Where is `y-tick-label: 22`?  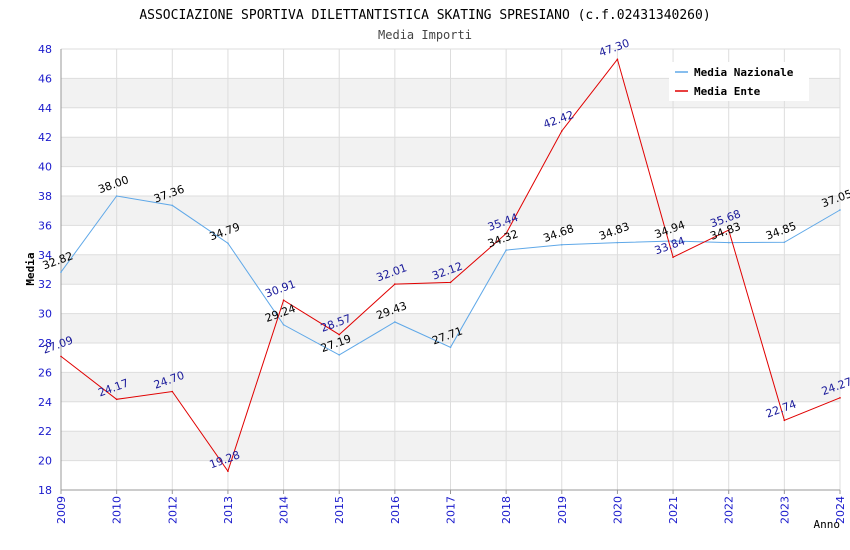
y-tick-label: 22 is located at coordinates (45, 431).